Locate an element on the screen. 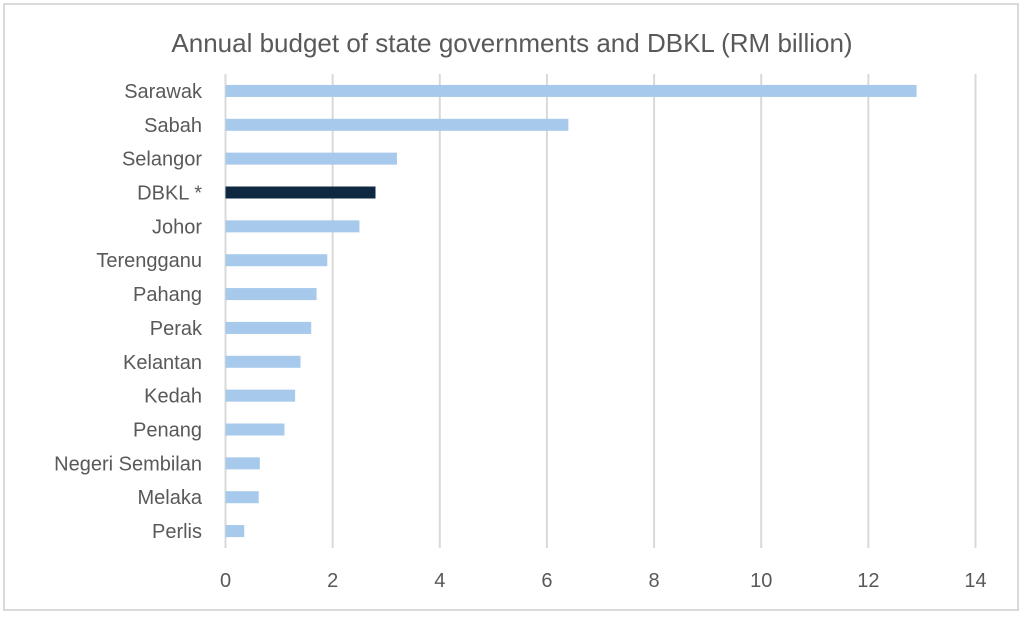 Image resolution: width=1024 pixels, height=618 pixels. bar-sabah is located at coordinates (397, 124).